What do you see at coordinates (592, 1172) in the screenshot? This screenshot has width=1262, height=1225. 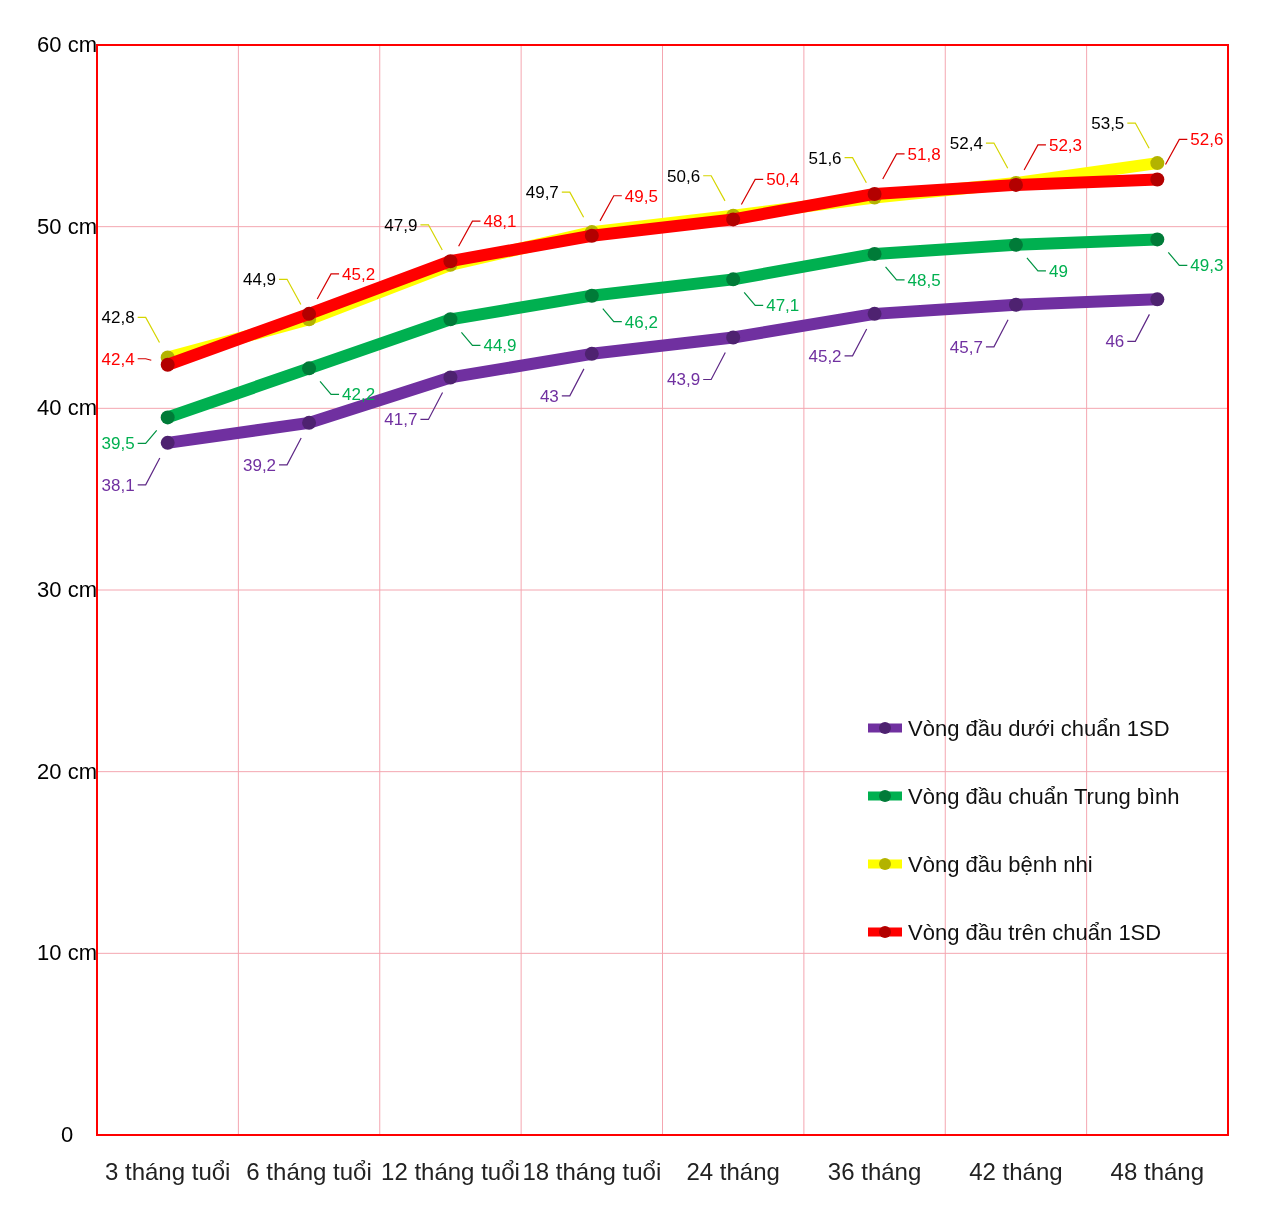 I see `x-tick-label: 18 tháng tuổi` at bounding box center [592, 1172].